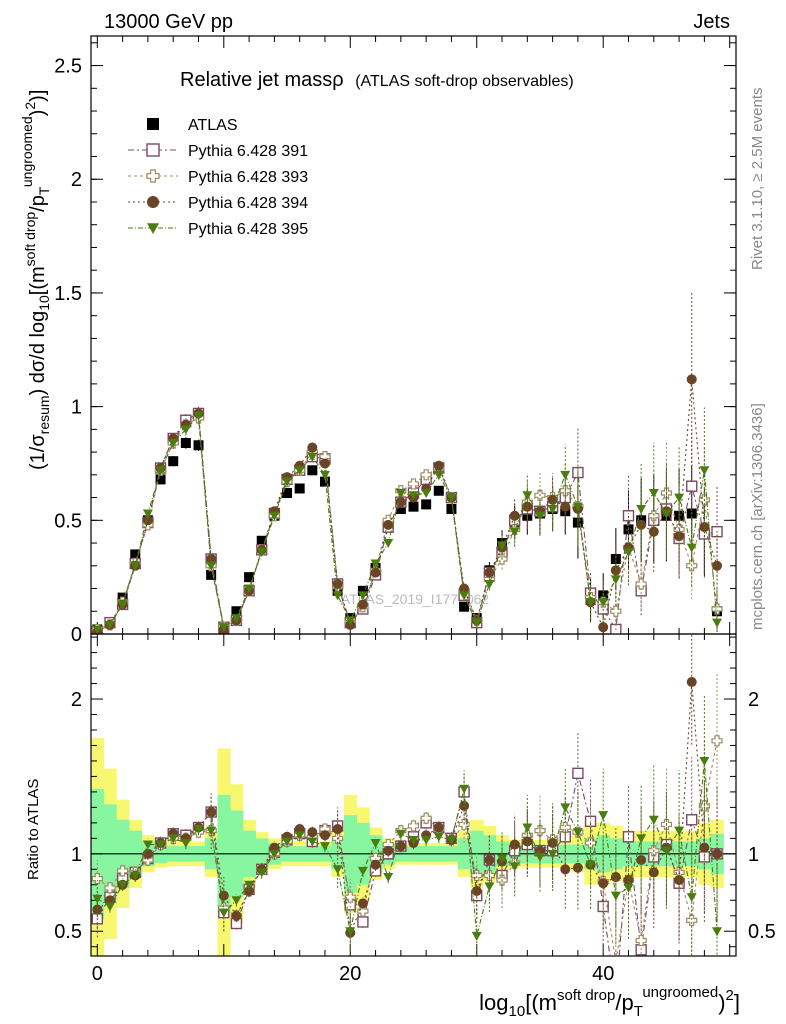 The height and width of the screenshot is (1024, 786). Describe the element at coordinates (609, 1002) in the screenshot. I see `x-axis-label: log10[(msoft drop/pTungroomed)2]` at that location.